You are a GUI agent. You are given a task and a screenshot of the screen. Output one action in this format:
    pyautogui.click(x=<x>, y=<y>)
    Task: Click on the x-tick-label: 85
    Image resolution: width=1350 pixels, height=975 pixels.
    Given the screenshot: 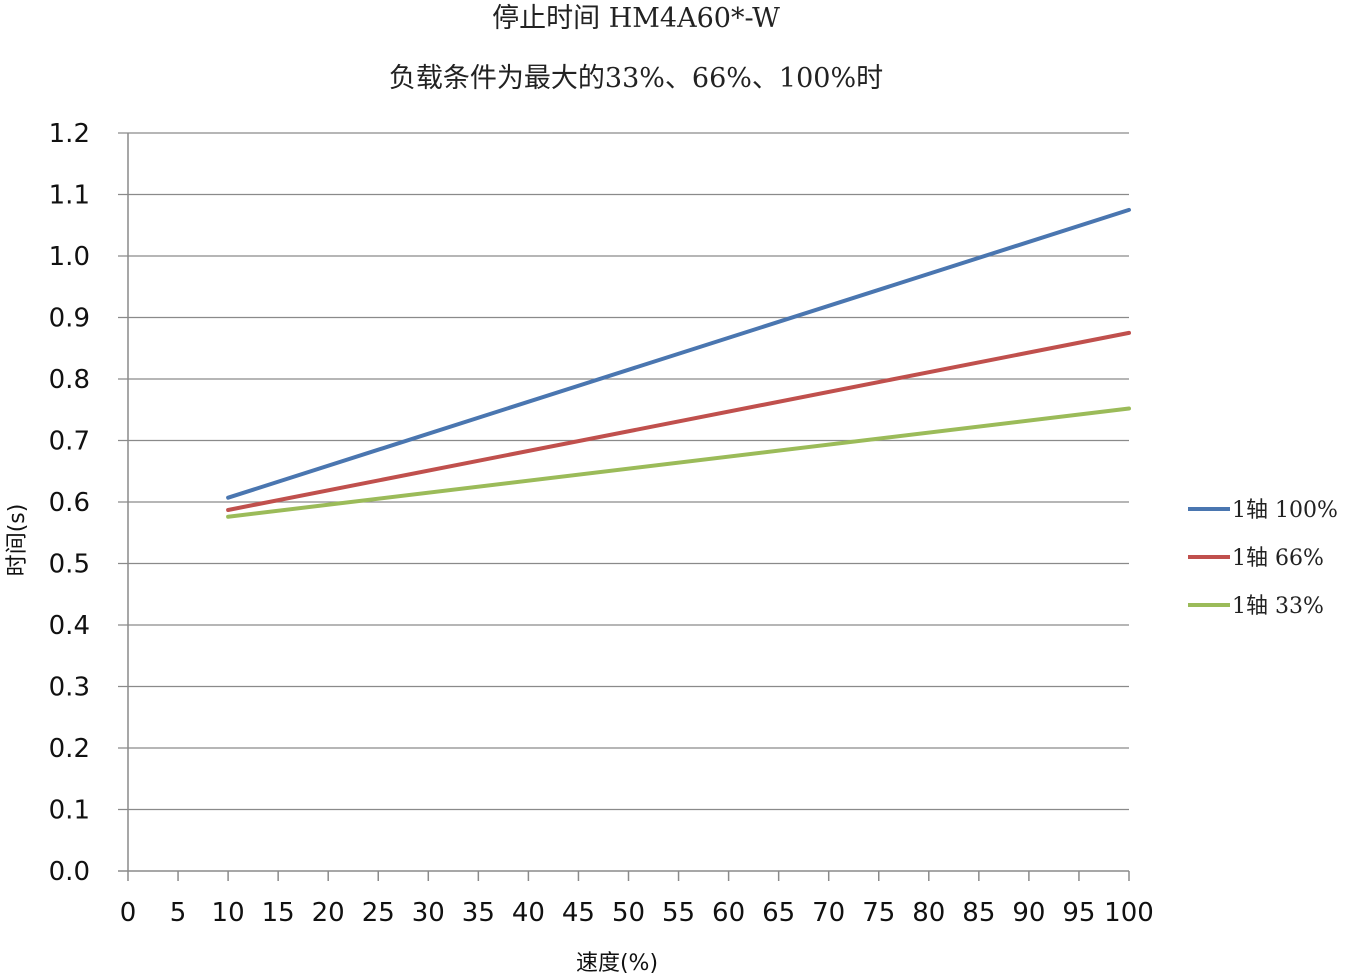 What is the action you would take?
    pyautogui.click(x=978, y=913)
    